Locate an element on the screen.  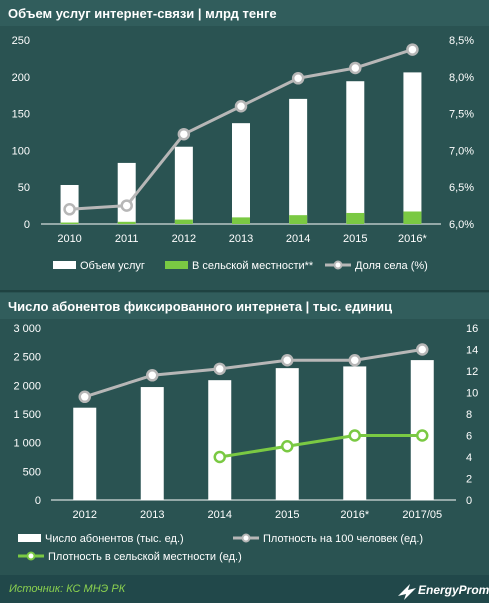
legend-green-marker-swatch is located at coordinates (31, 556).